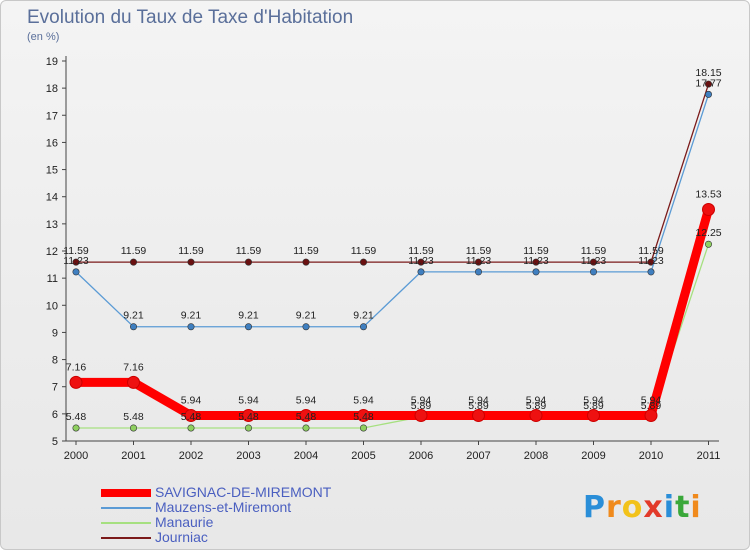 Image resolution: width=750 pixels, height=550 pixels. Describe the element at coordinates (43, 37) in the screenshot. I see `chart-unit-label: (en %)` at that location.